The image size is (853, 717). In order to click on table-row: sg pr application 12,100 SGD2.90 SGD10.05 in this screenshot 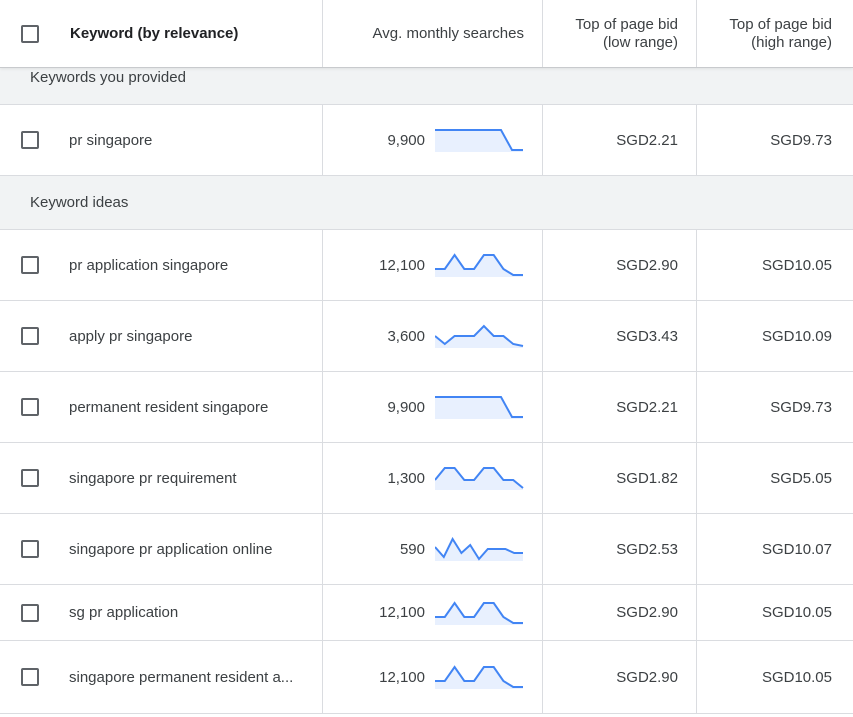, I will do `click(426, 613)`.